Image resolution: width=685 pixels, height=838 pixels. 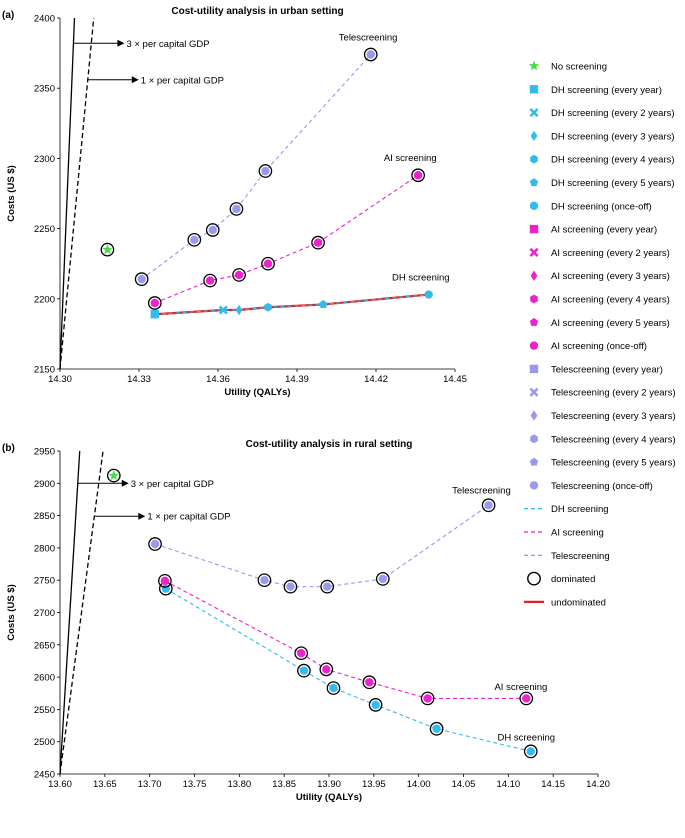 What do you see at coordinates (44, 299) in the screenshot?
I see `y-tick-label: 2200` at bounding box center [44, 299].